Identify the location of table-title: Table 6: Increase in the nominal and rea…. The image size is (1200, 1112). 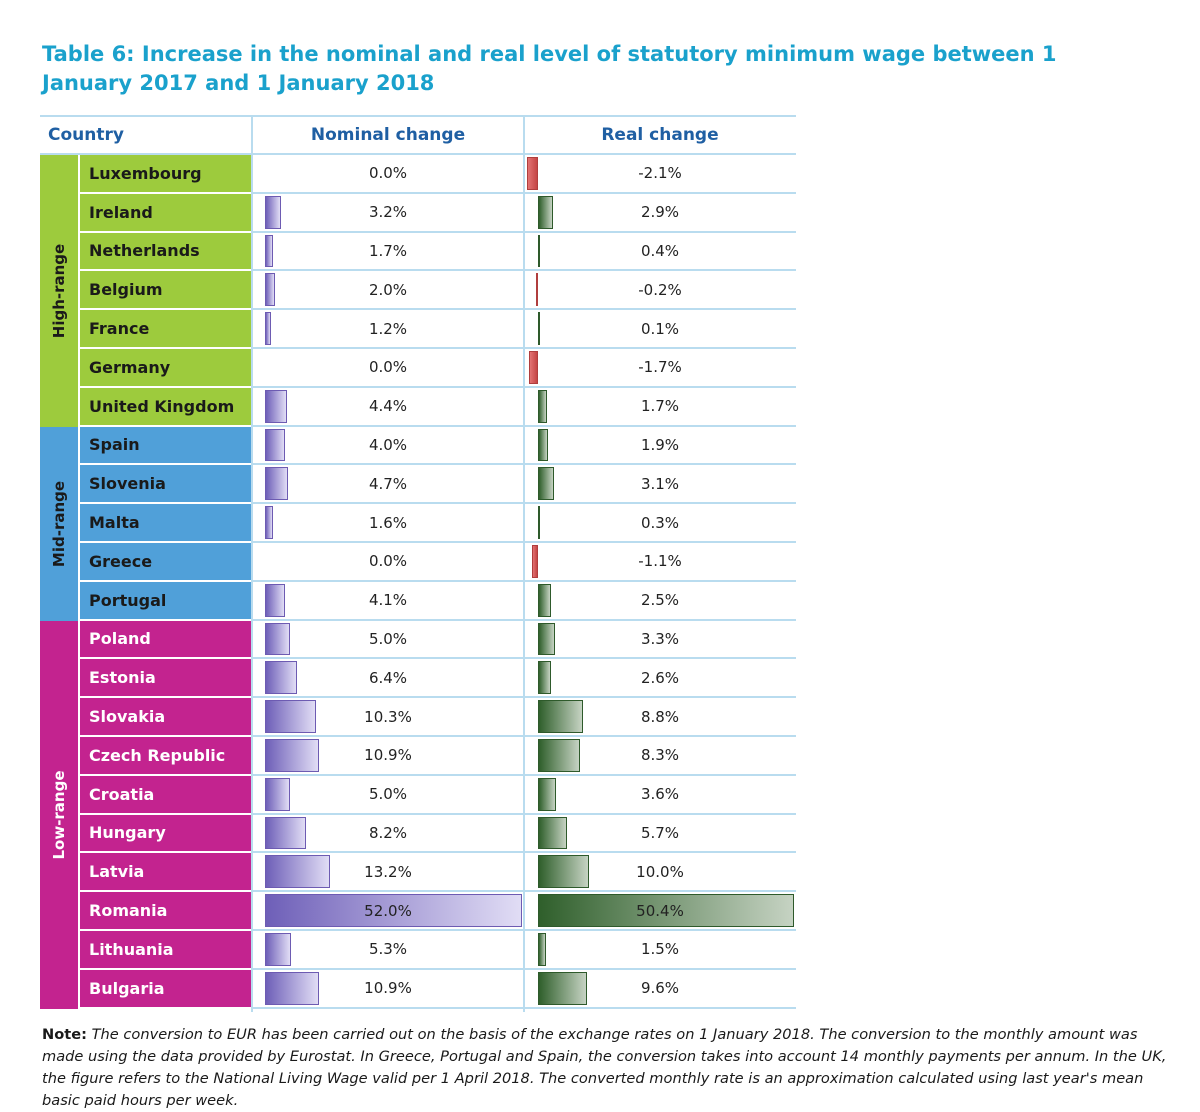
(549, 68).